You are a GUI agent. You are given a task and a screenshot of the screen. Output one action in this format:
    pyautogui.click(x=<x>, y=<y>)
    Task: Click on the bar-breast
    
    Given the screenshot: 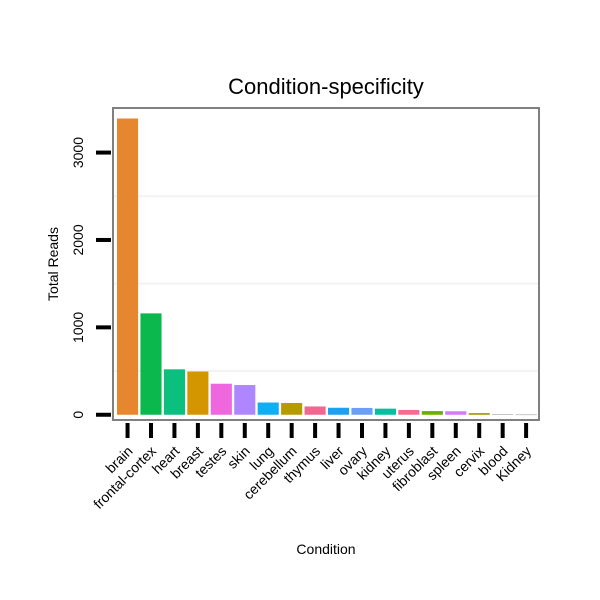 What is the action you would take?
    pyautogui.click(x=198, y=393)
    